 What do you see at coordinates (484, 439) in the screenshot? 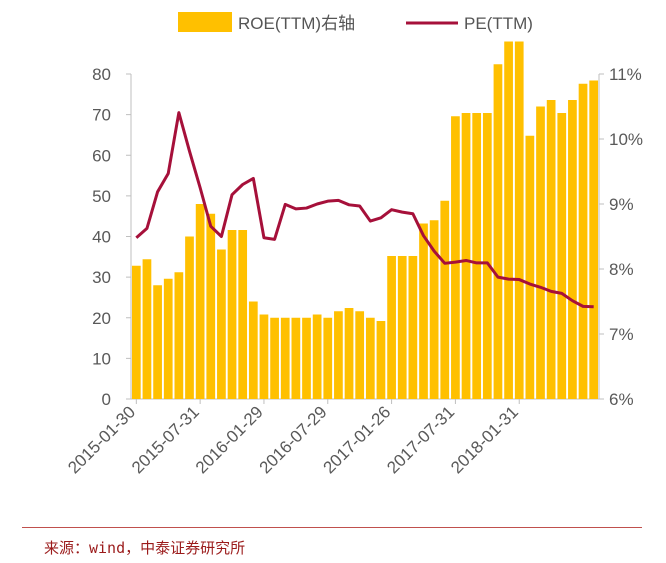
I see `x-tick-label: 2018-01-31` at bounding box center [484, 439].